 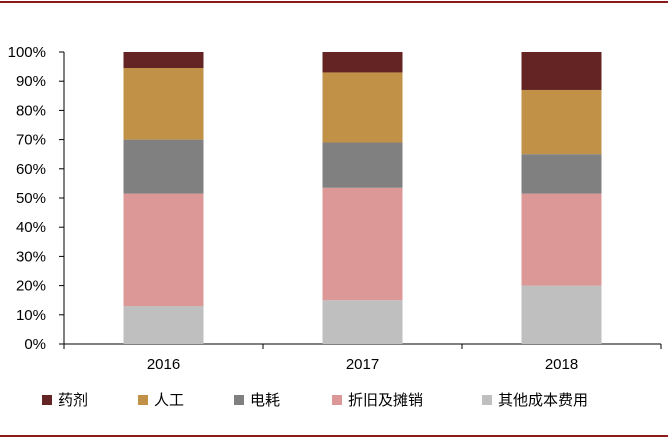 I want to click on y-tick-label: 70%, so click(x=31, y=140).